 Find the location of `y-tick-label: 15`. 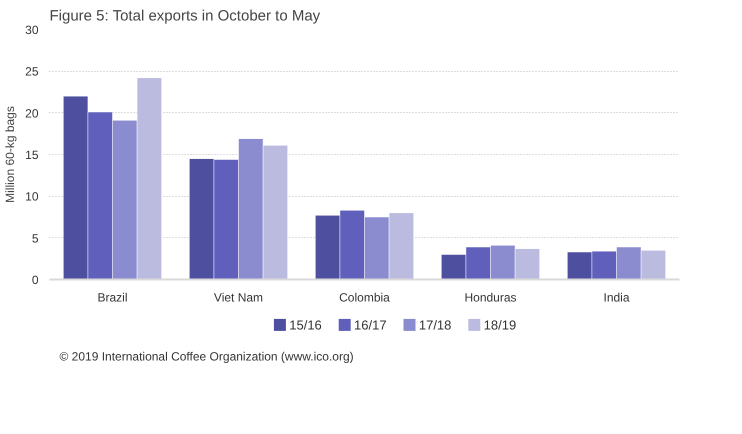

y-tick-label: 15 is located at coordinates (32, 155).